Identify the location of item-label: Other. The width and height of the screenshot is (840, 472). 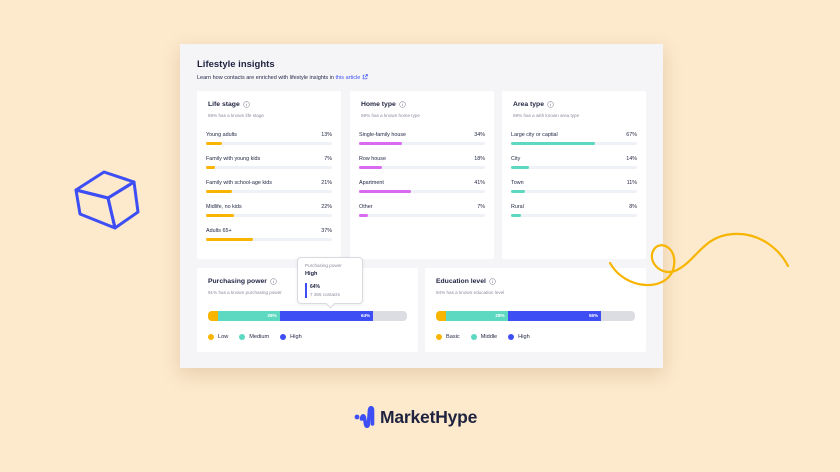
(366, 207).